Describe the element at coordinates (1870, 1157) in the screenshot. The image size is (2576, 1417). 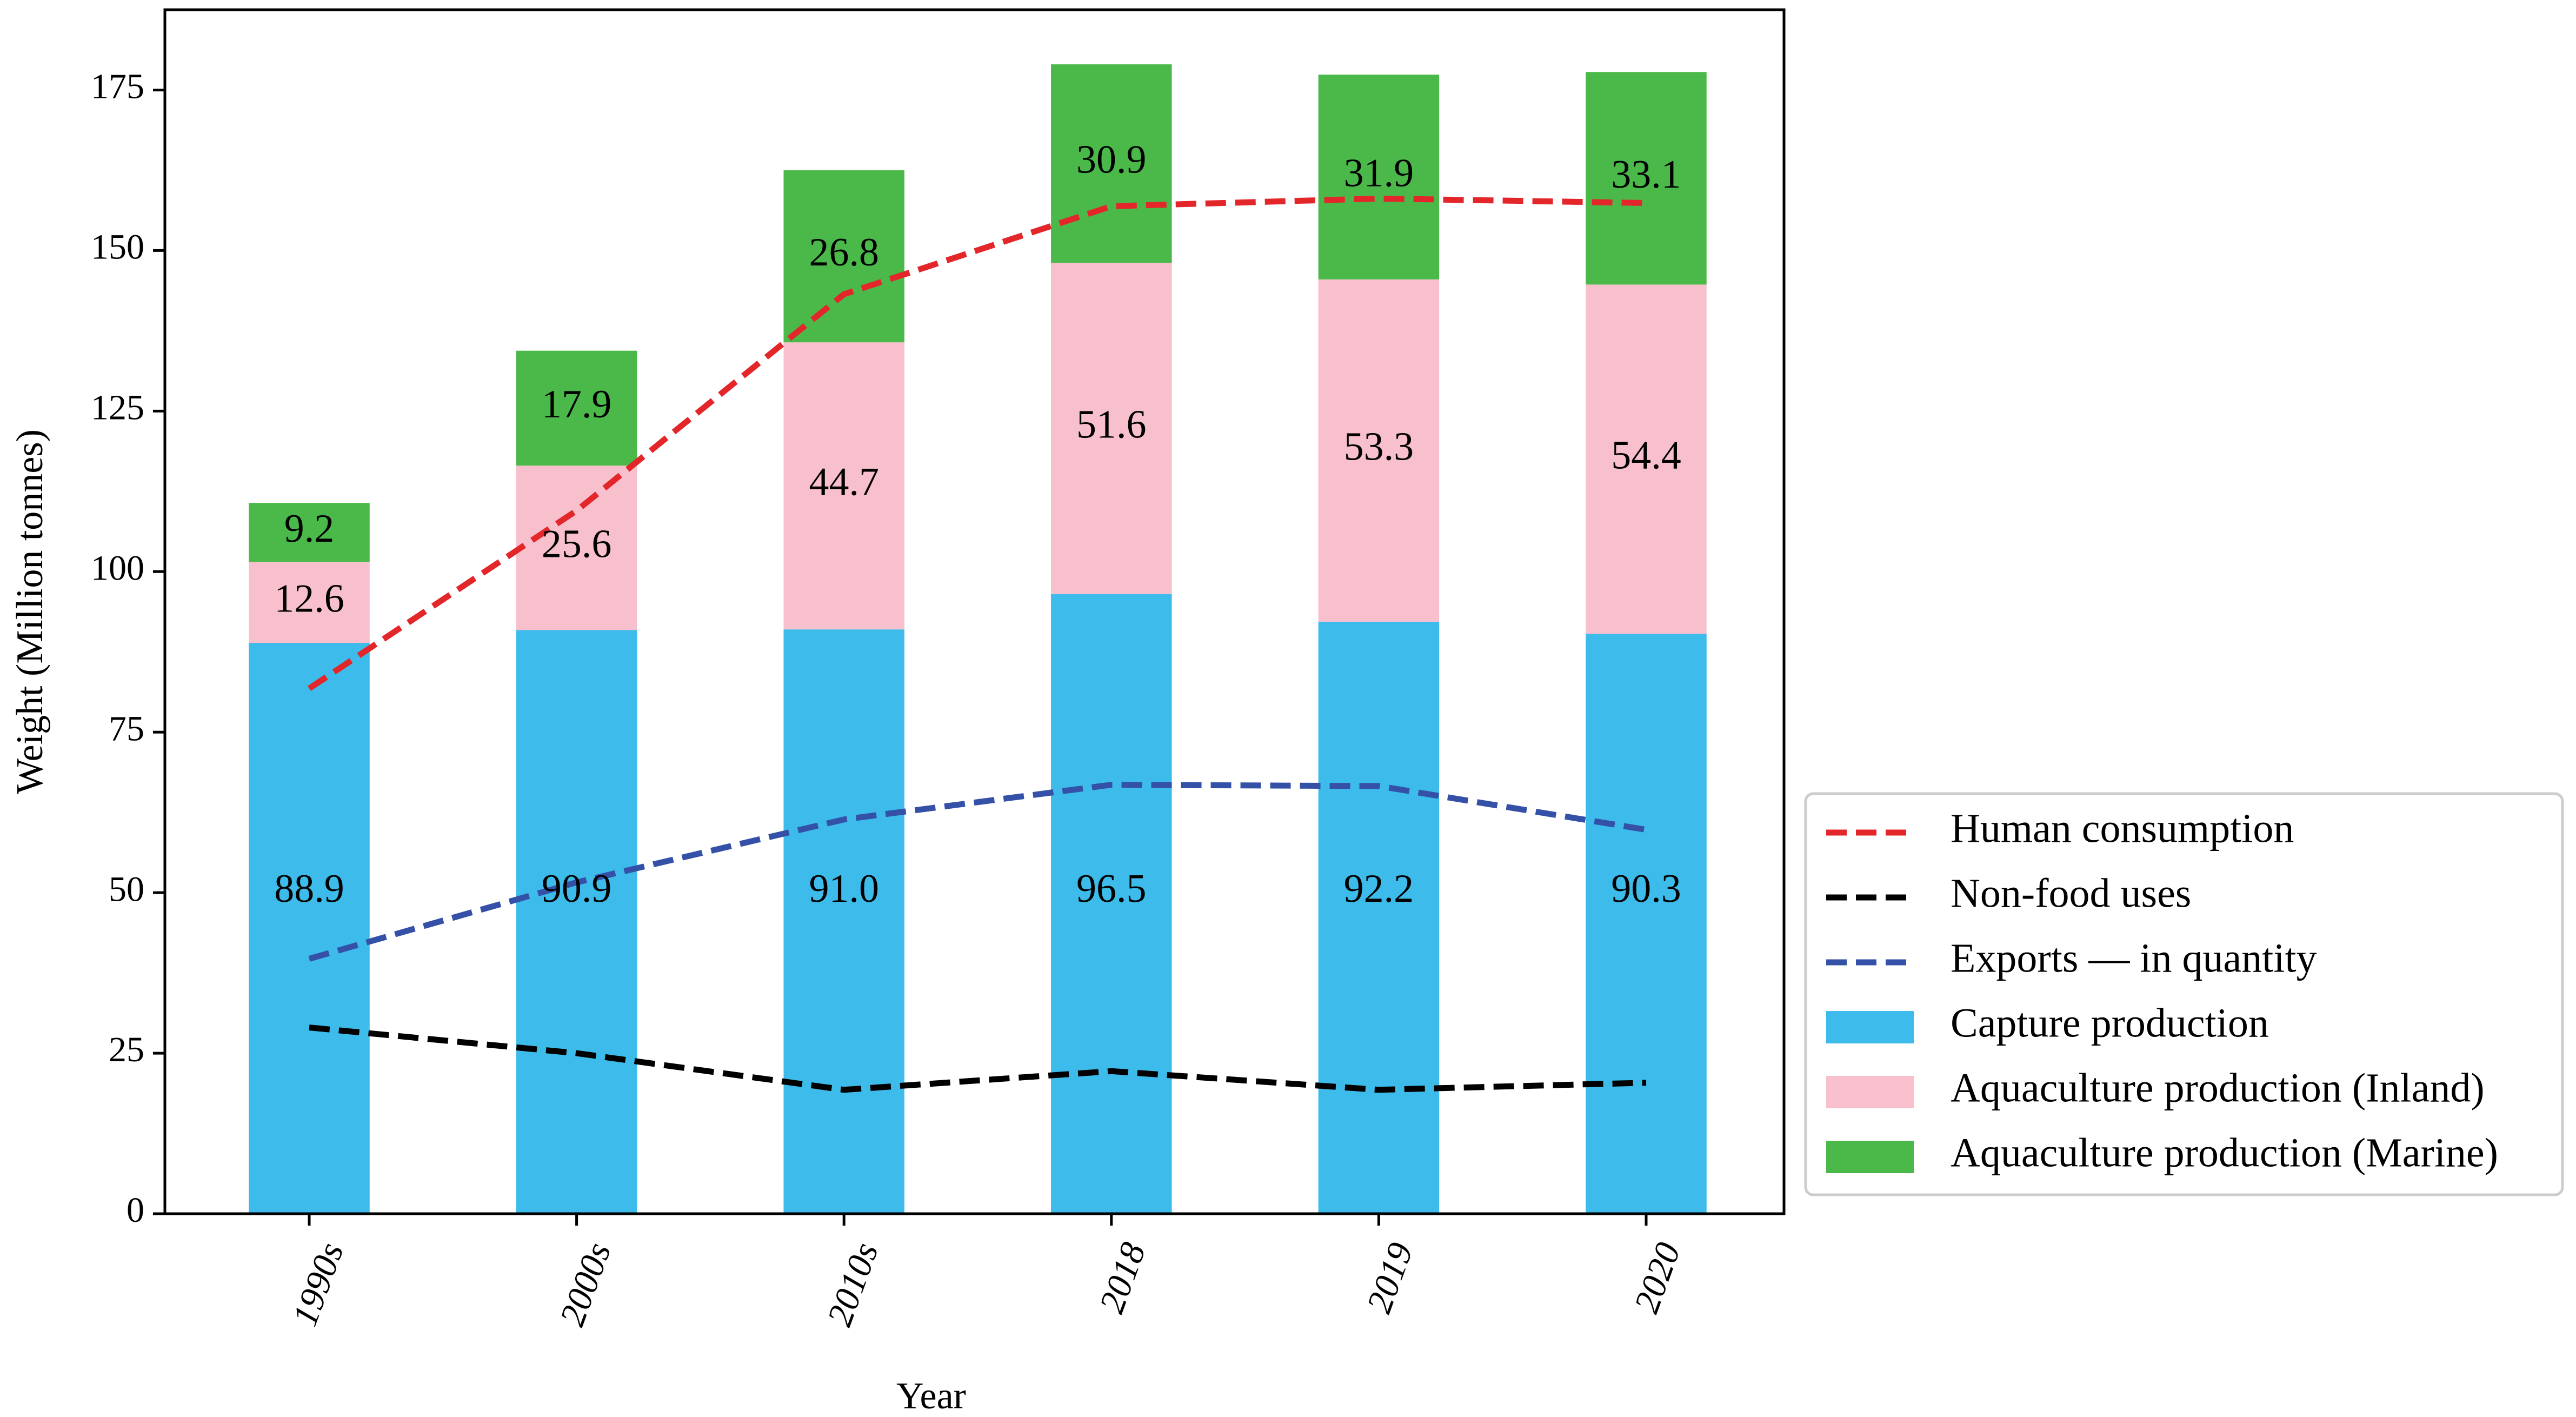
I see `legend-swatch-marine` at that location.